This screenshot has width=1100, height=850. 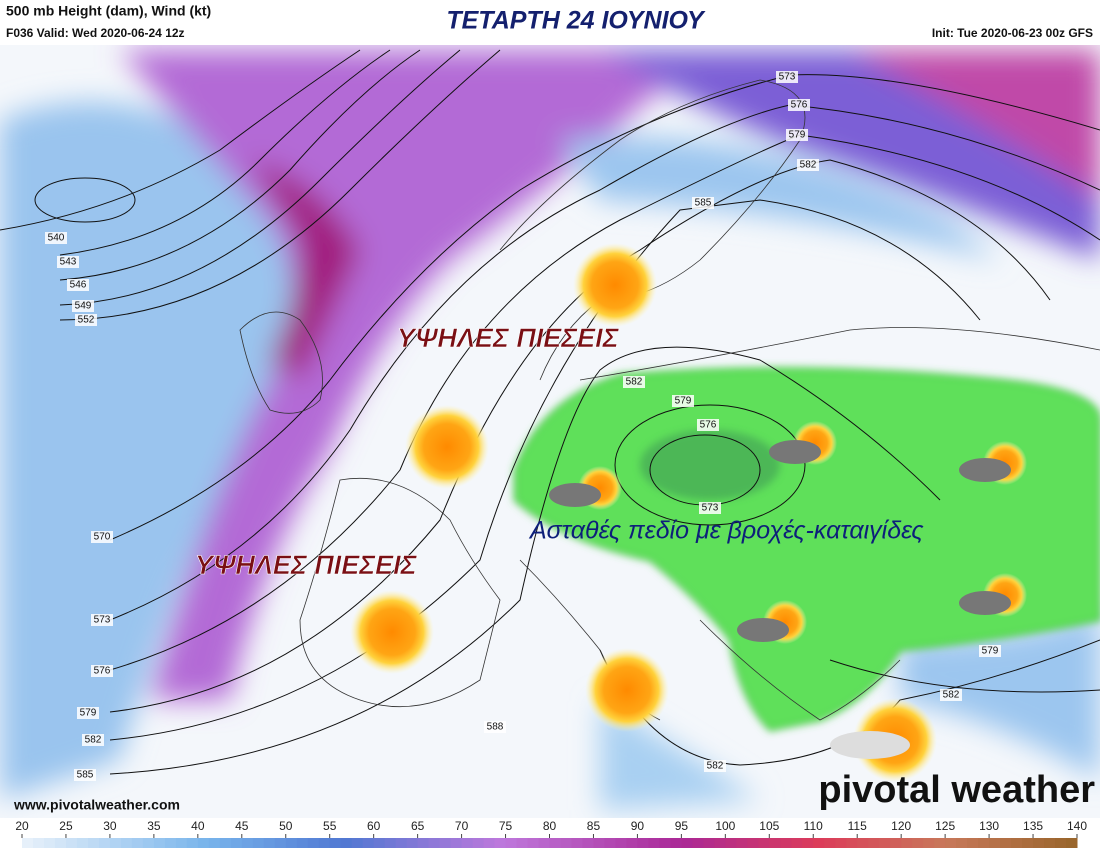 What do you see at coordinates (108, 11) in the screenshot?
I see `map-title: 500 mb Height (dam), Wind (kt)` at bounding box center [108, 11].